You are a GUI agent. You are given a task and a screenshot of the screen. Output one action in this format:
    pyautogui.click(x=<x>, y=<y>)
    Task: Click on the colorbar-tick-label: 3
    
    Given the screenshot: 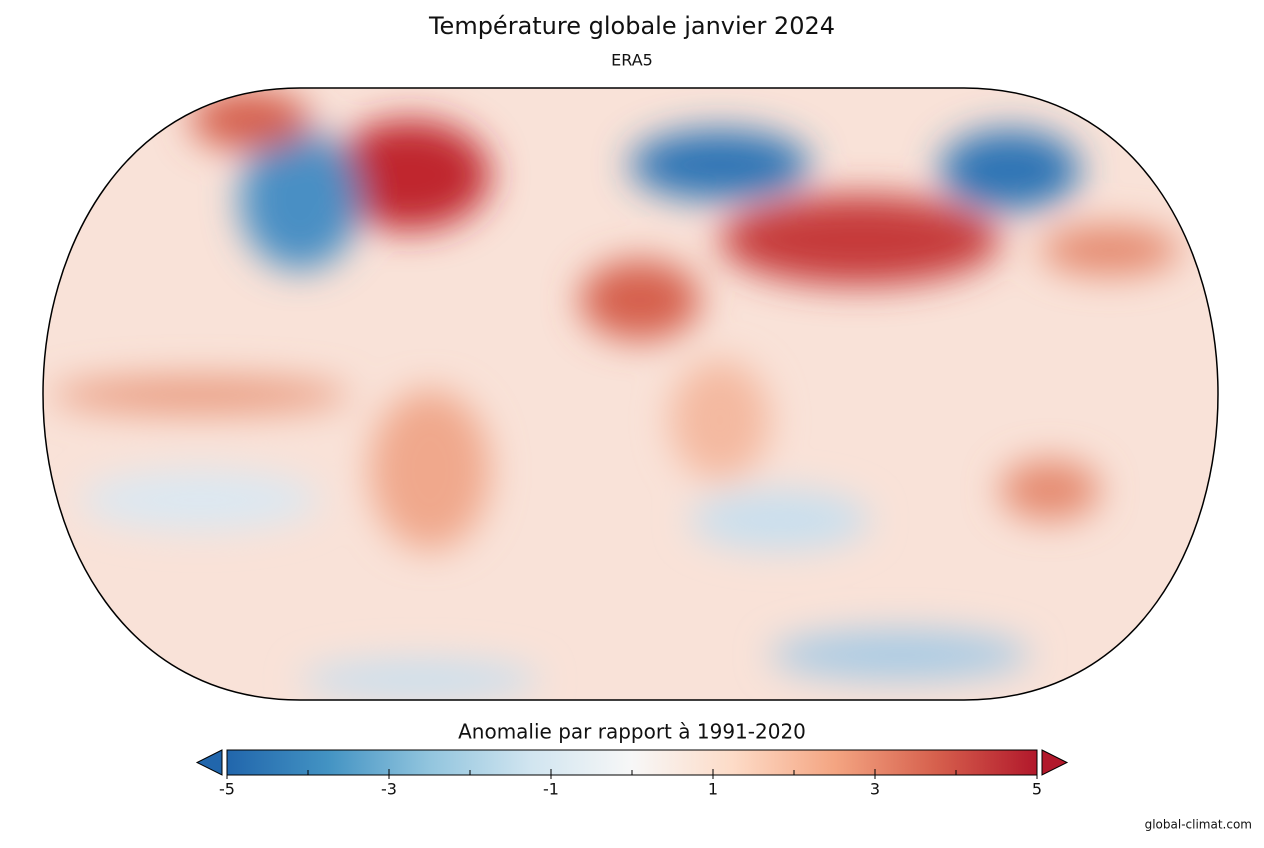 What is the action you would take?
    pyautogui.click(x=875, y=789)
    